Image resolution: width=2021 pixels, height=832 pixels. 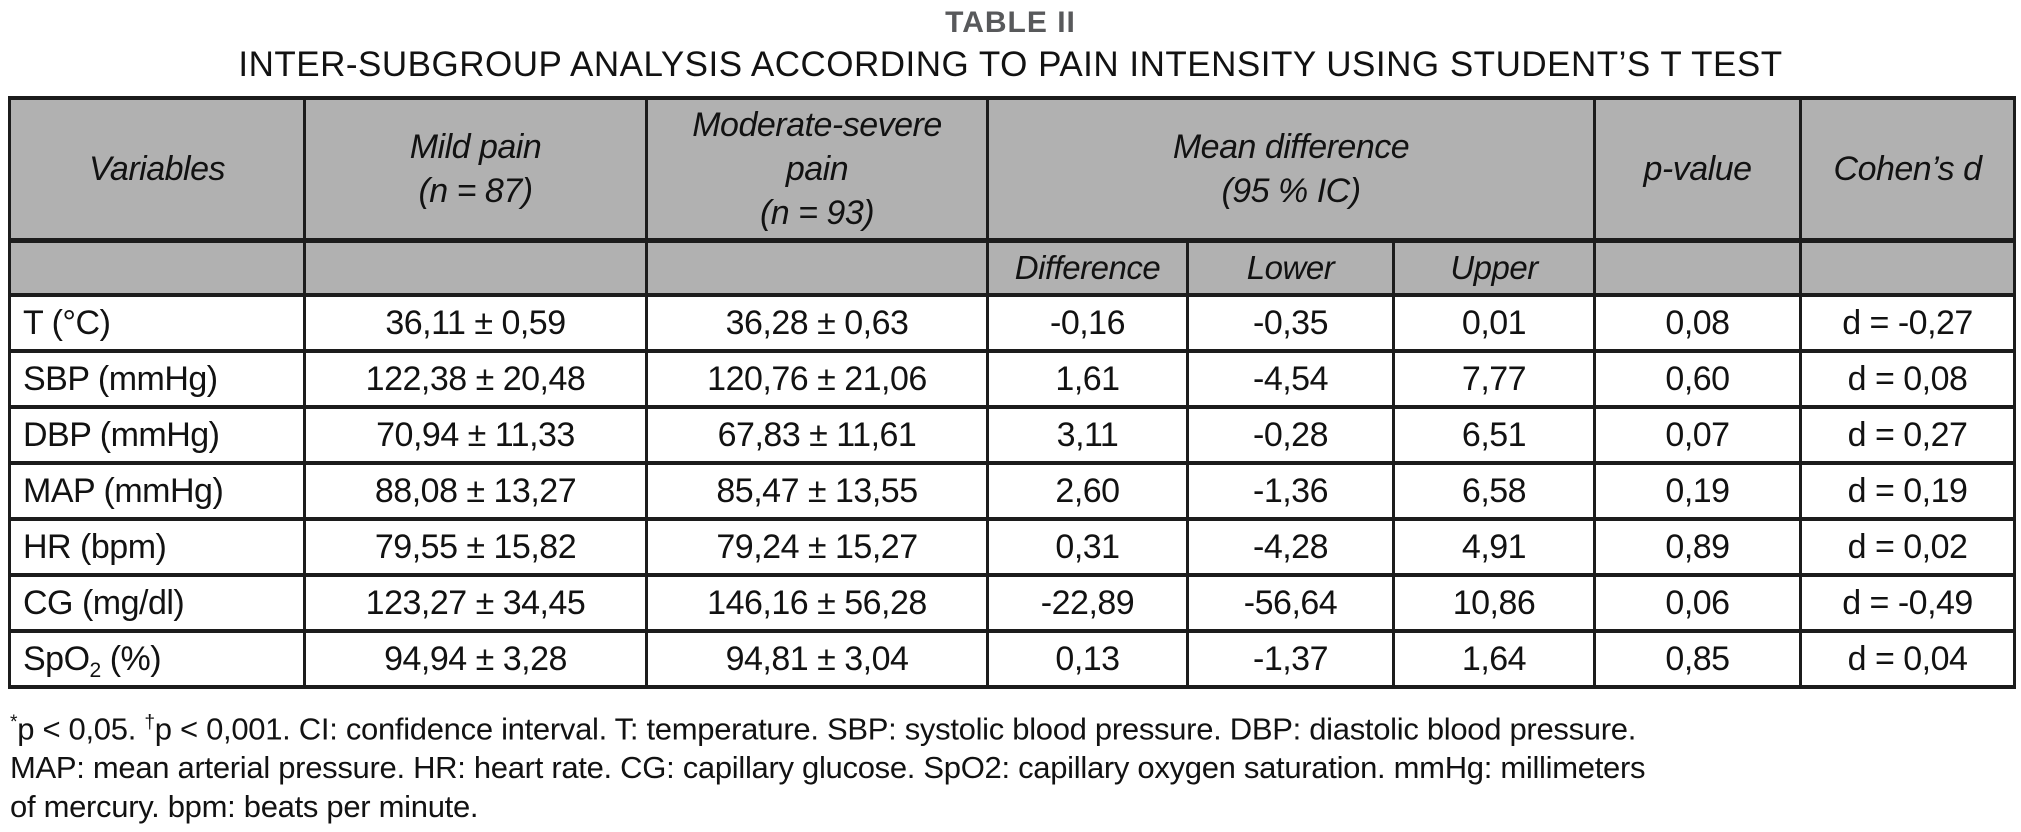 What do you see at coordinates (475, 169) in the screenshot?
I see `header-mild-pain: Mild pain (n = 87)` at bounding box center [475, 169].